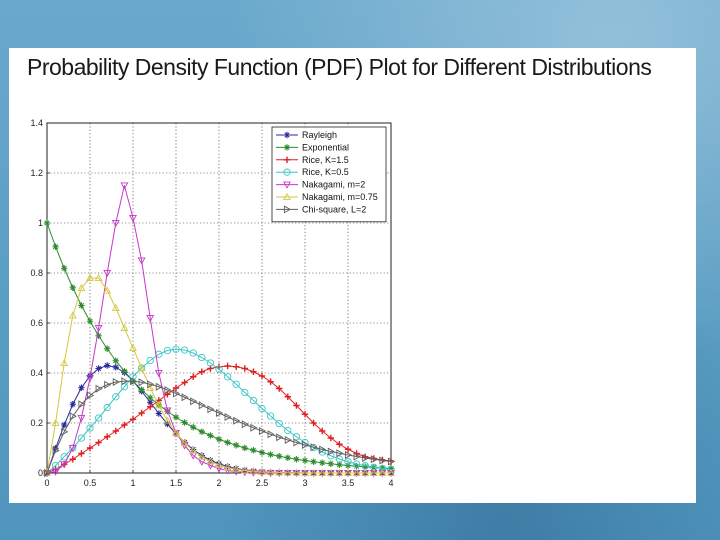 The width and height of the screenshot is (720, 540). I want to click on x-tick-label: 1, so click(132, 483).